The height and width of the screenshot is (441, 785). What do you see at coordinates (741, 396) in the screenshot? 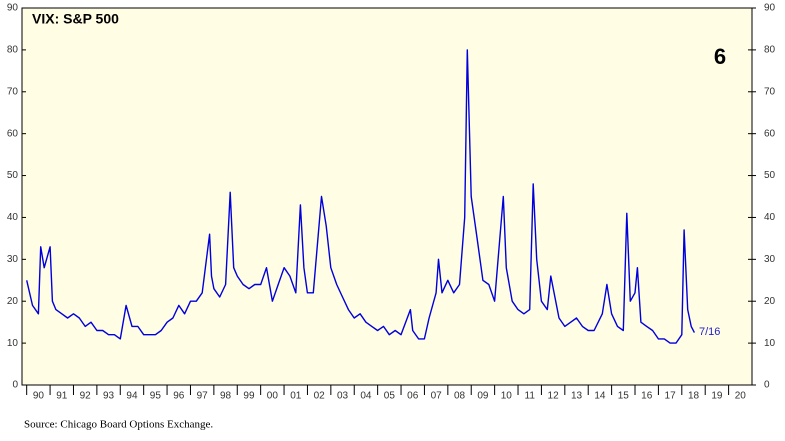
I see `x-tick-label: 20` at bounding box center [741, 396].